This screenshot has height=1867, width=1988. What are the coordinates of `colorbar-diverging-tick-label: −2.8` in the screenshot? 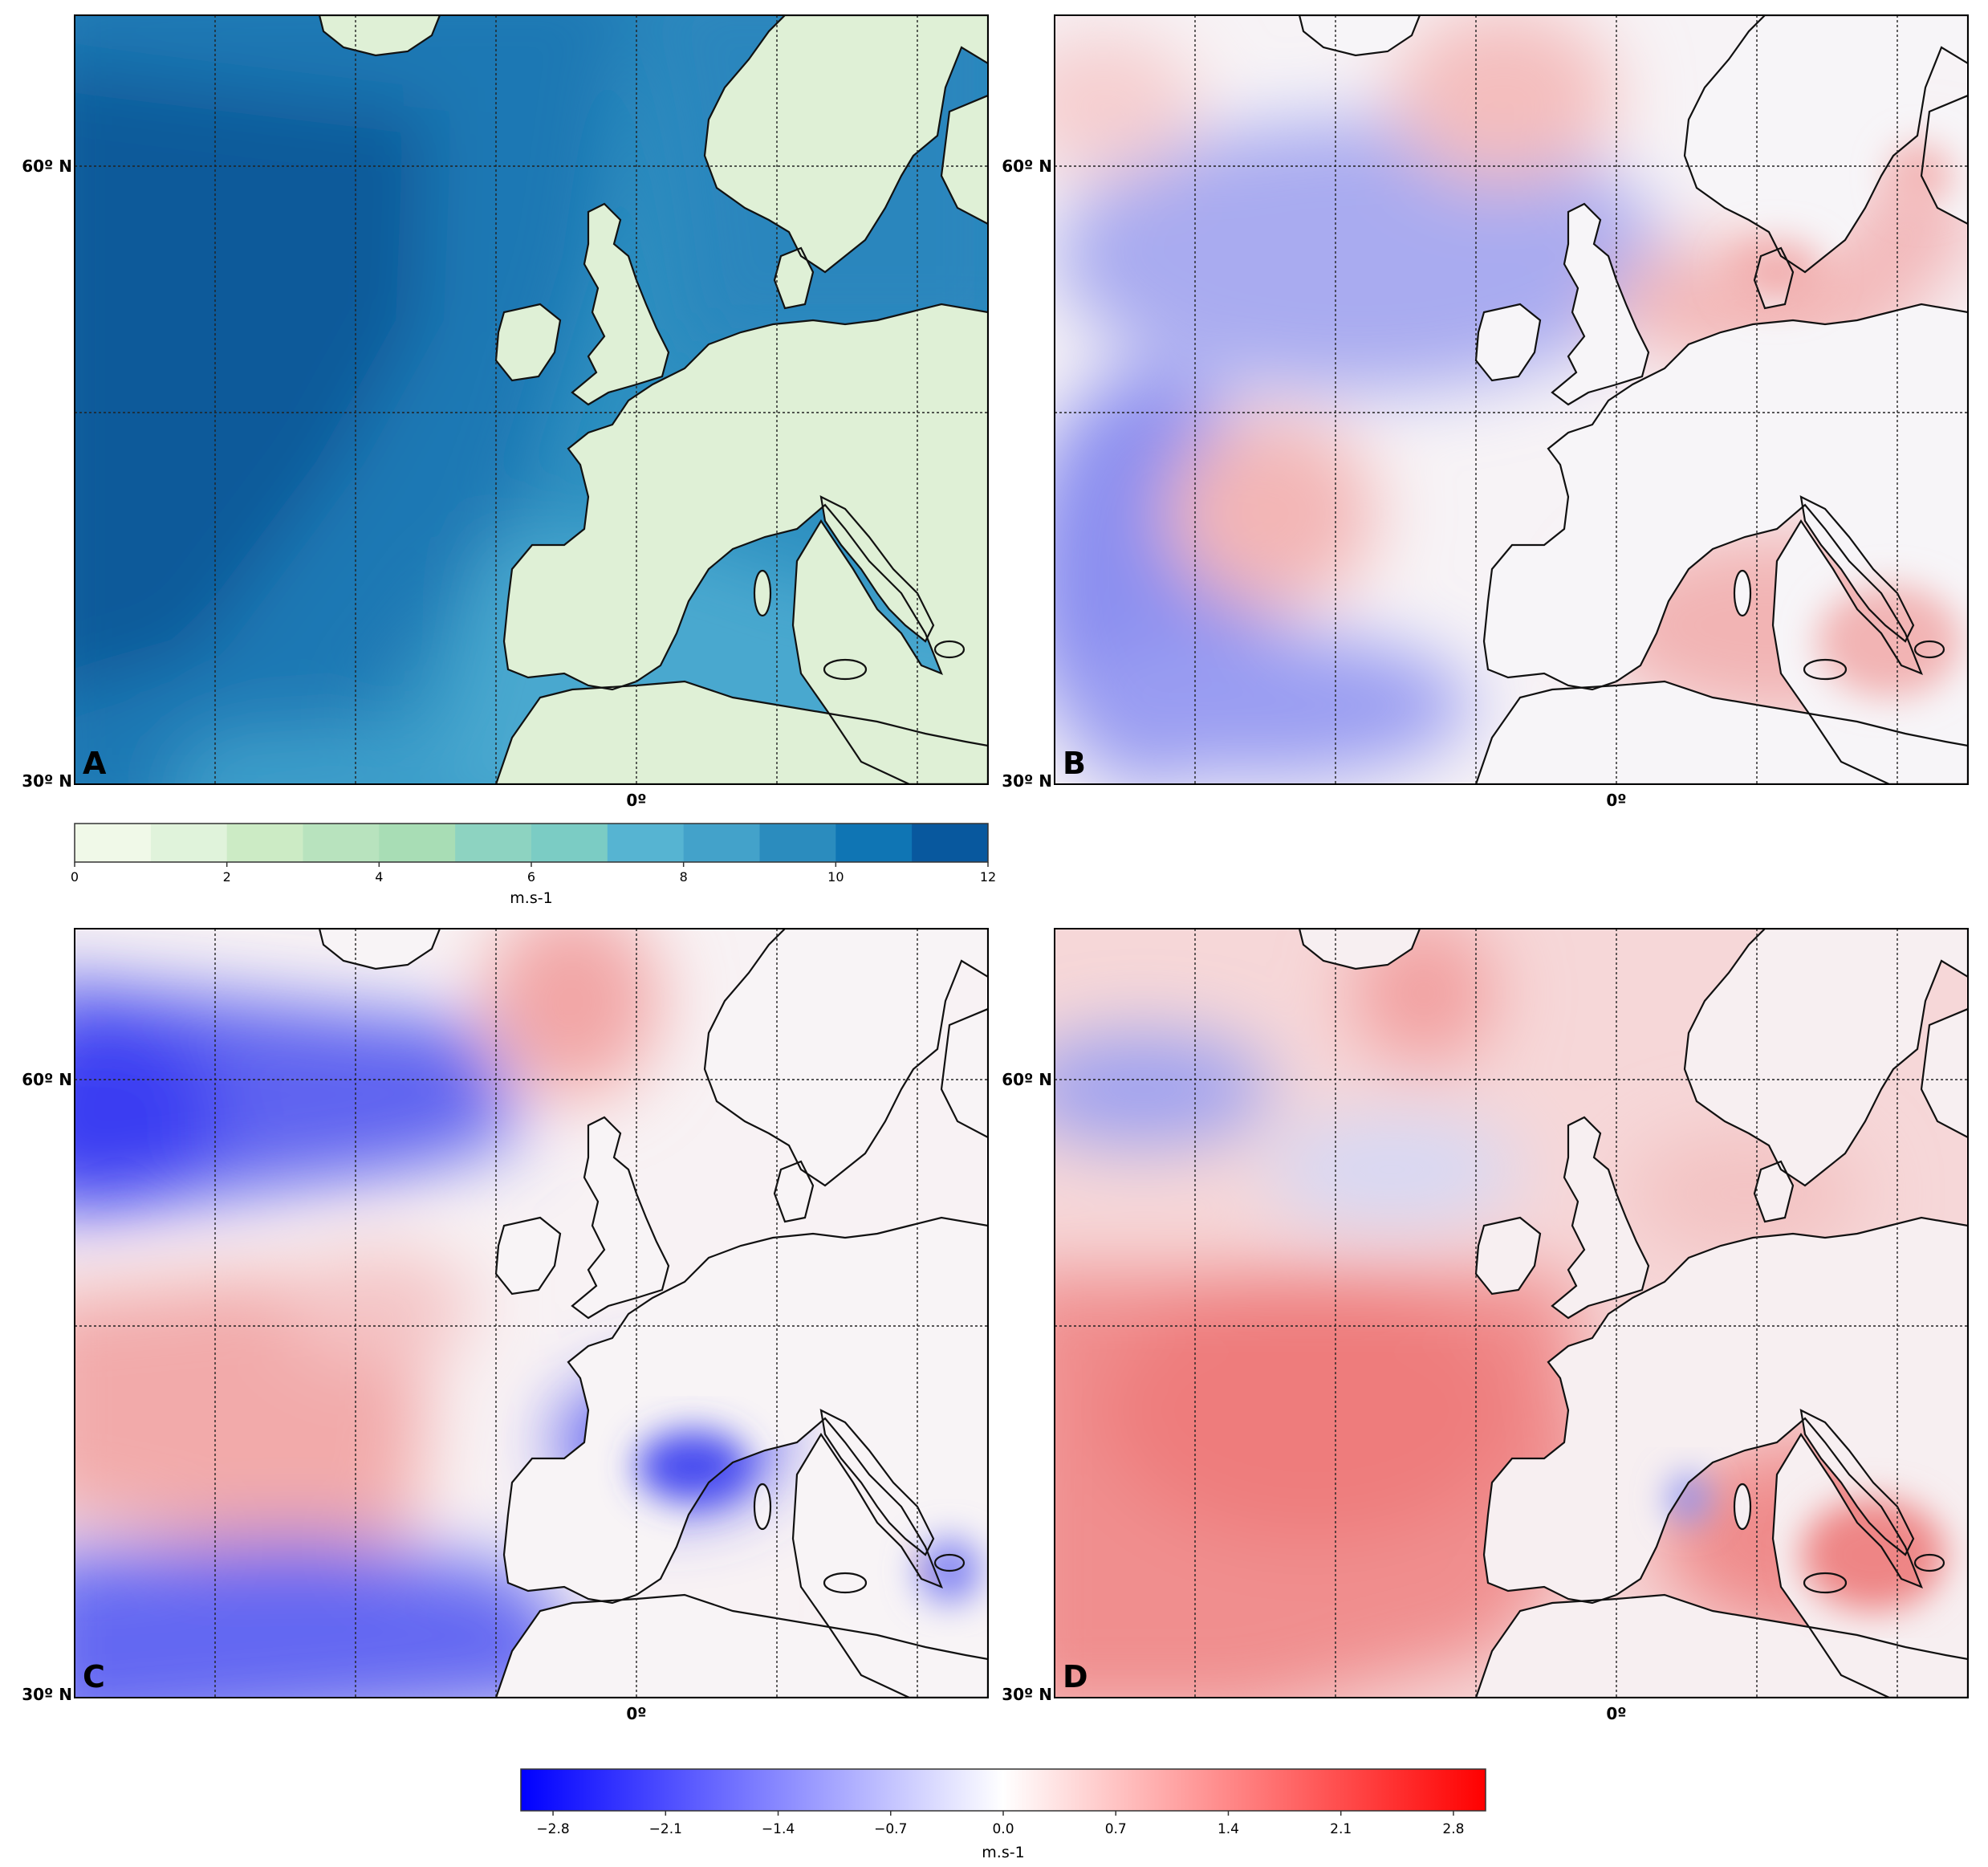 It's located at (552, 1829).